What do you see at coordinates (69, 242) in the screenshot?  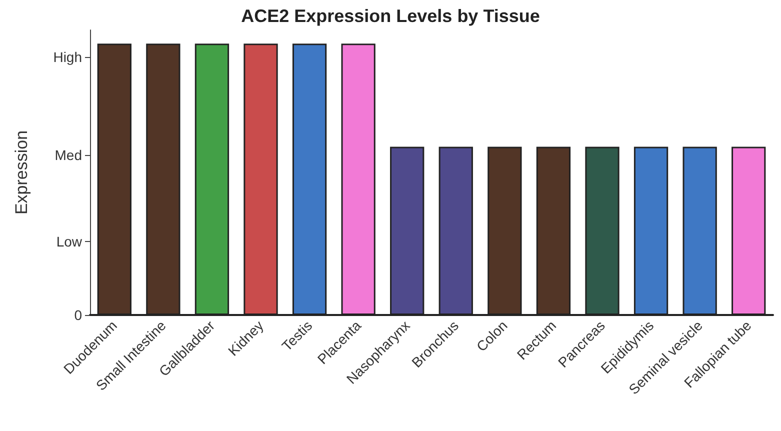 I see `ref-line-label: Low` at bounding box center [69, 242].